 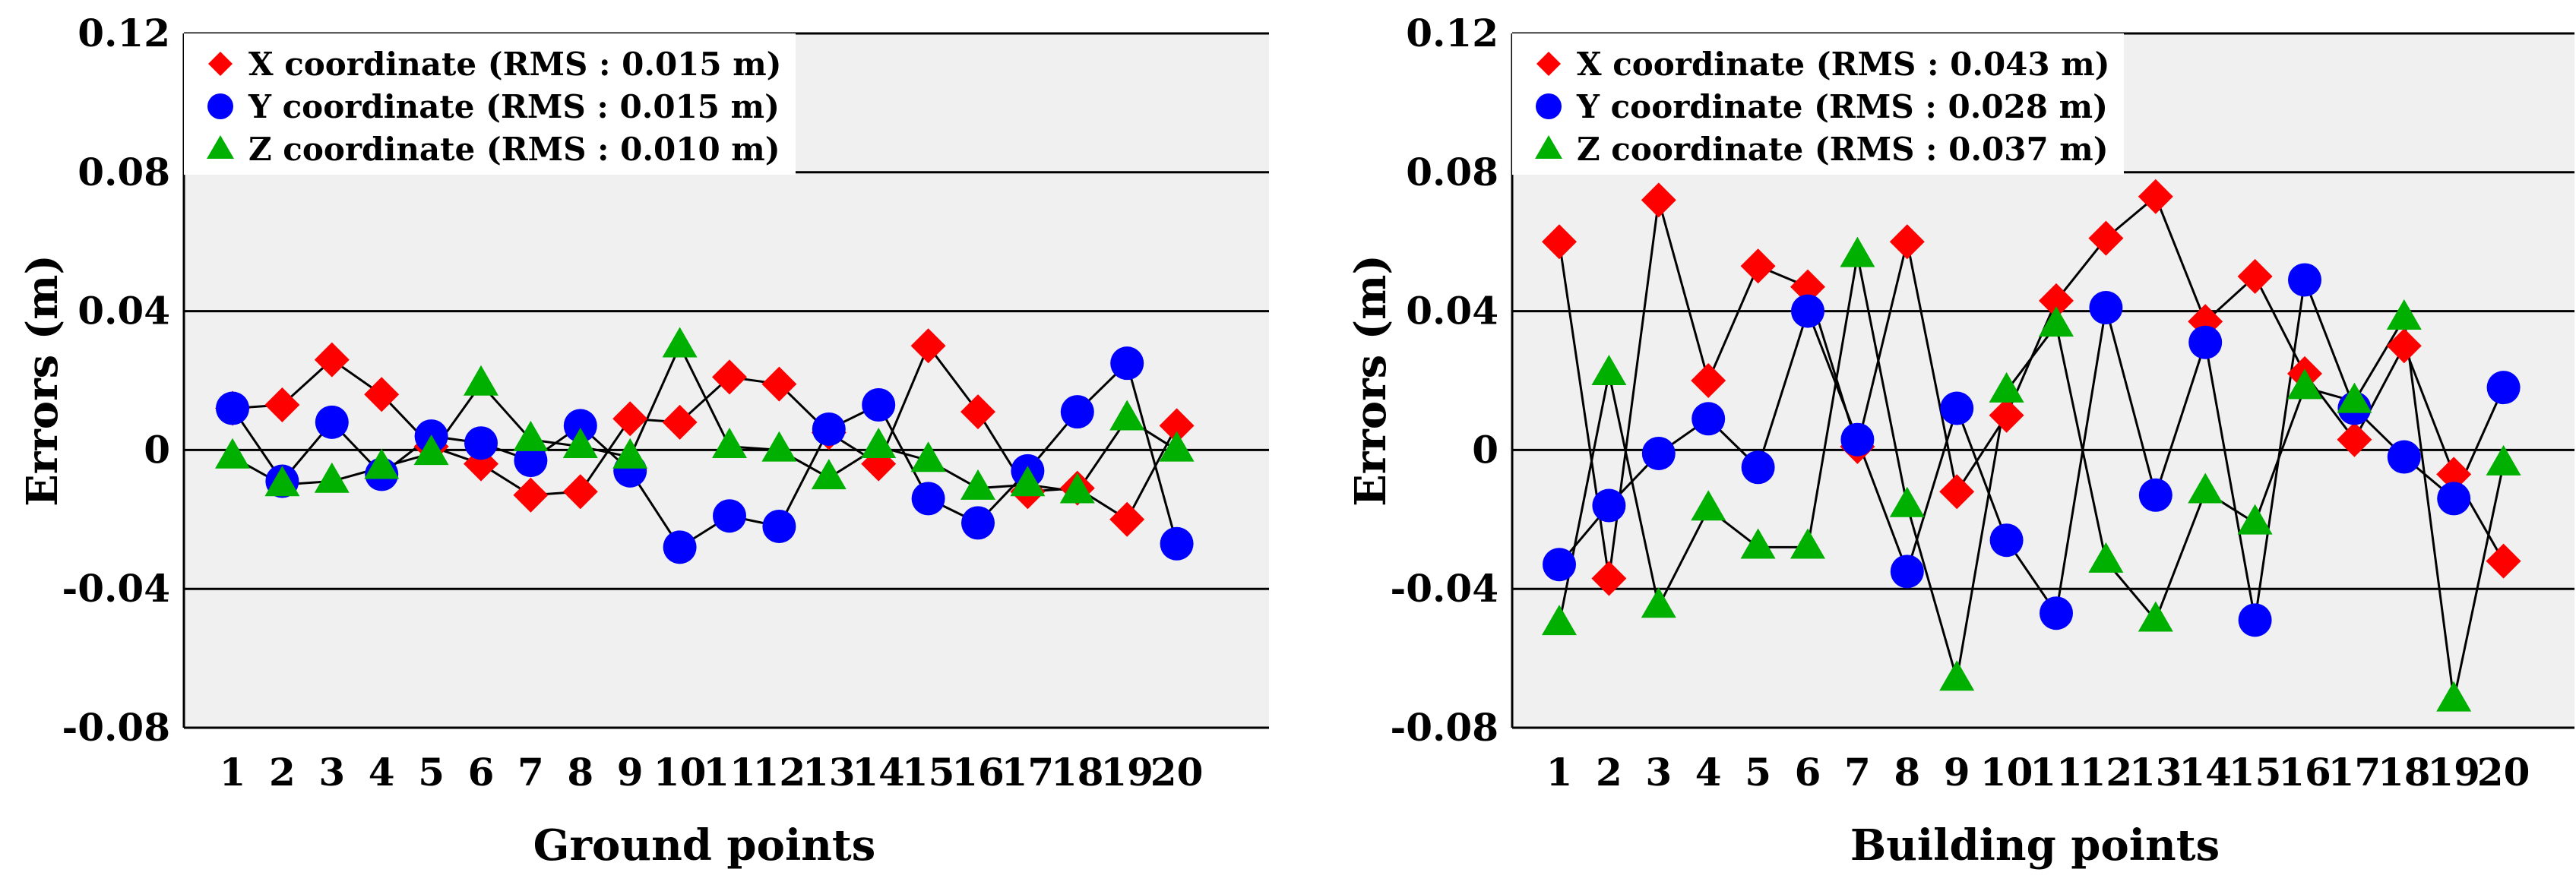 I want to click on legend-label: X coordinate (RMS : 0.043 m), so click(x=1843, y=64).